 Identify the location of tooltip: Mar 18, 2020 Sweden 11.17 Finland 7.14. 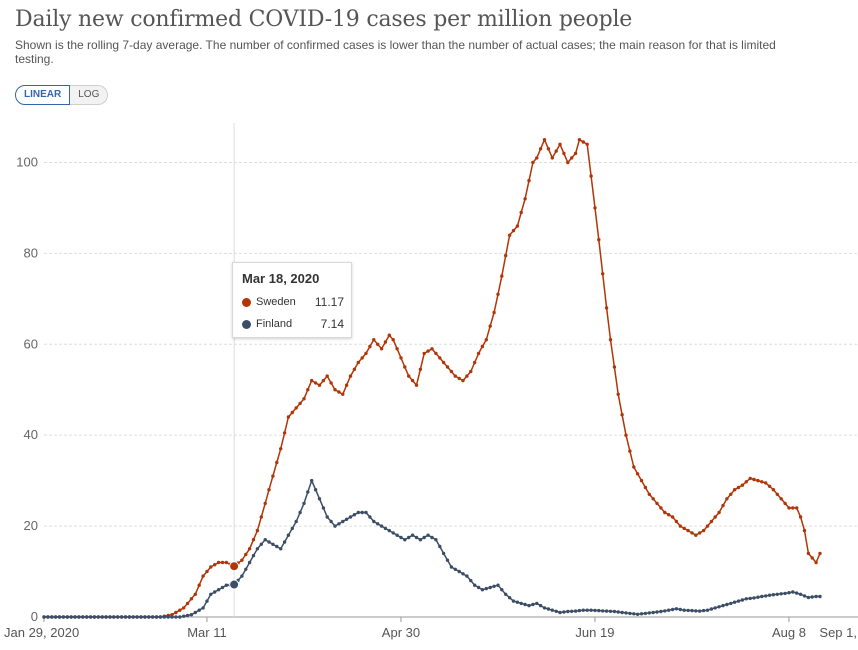
(292, 300).